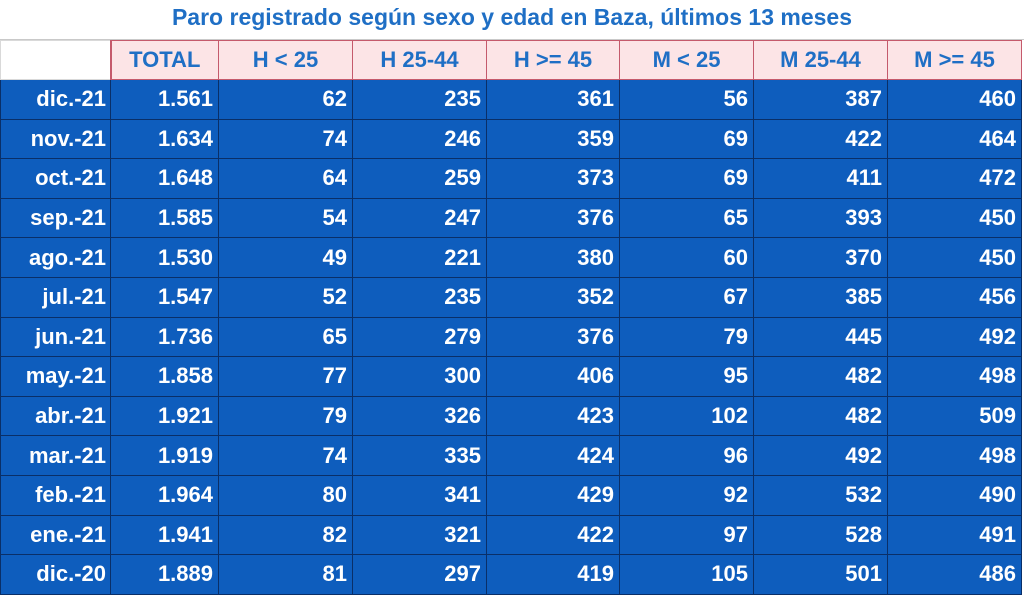 This screenshot has height=595, width=1024. I want to click on data-cell: 482, so click(820, 416).